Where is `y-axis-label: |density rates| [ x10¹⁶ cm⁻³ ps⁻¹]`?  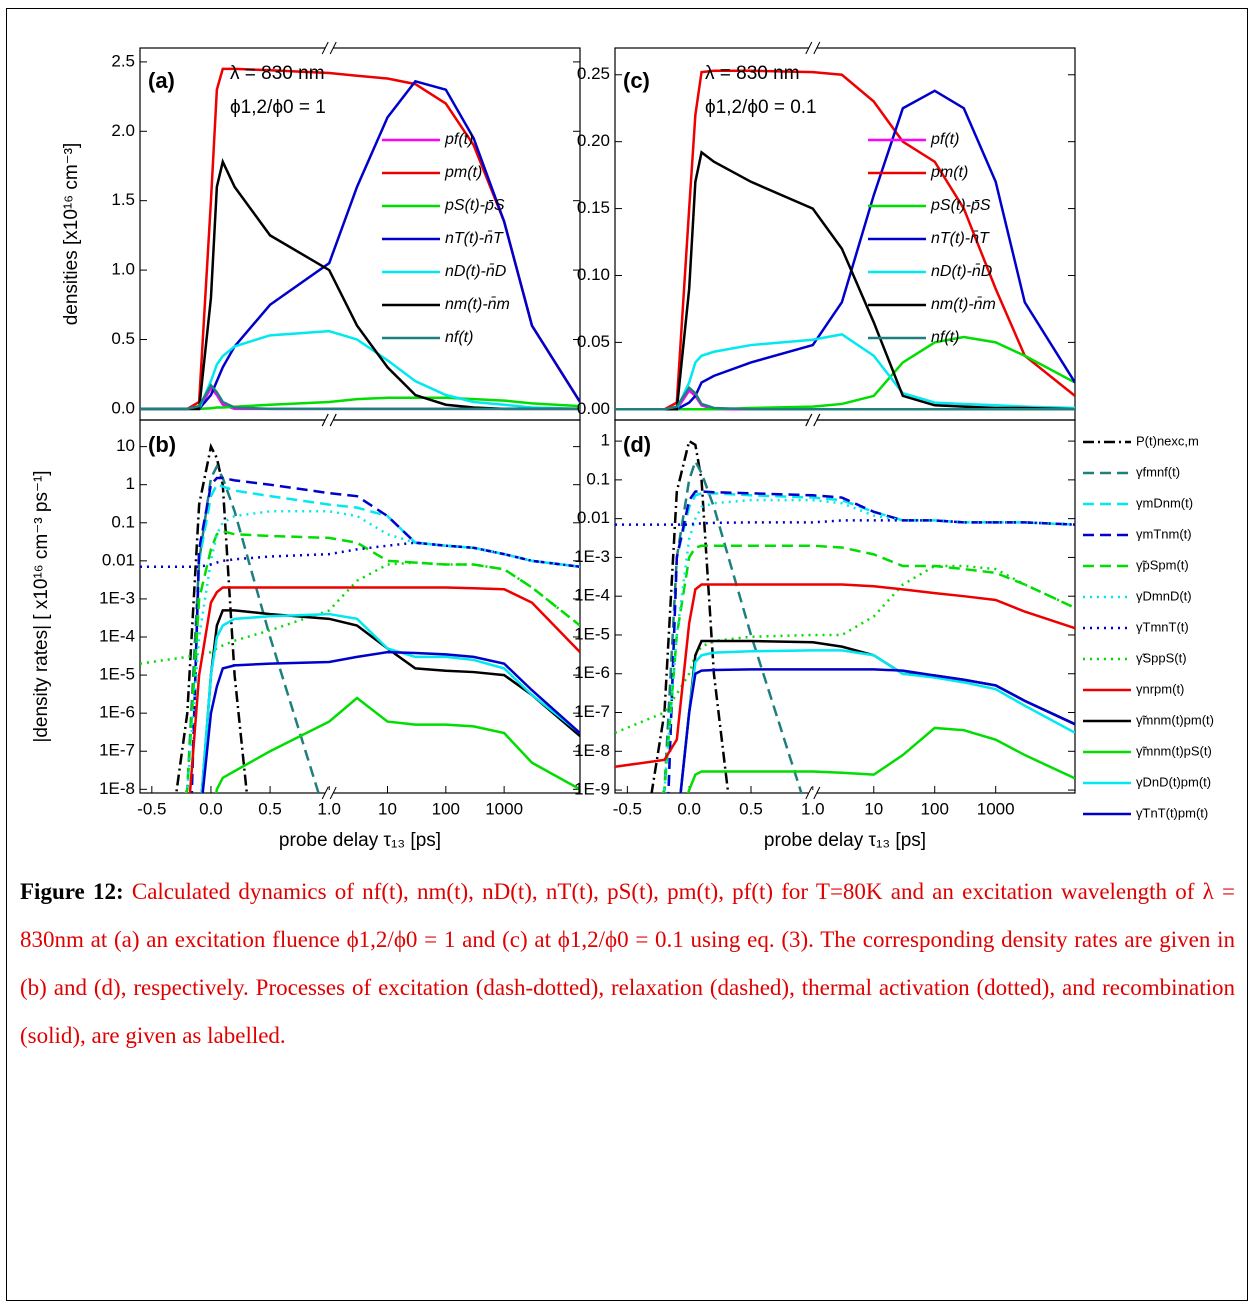
y-axis-label: |density rates| [ x10¹⁶ cm⁻³ ps⁻¹] is located at coordinates (41, 606).